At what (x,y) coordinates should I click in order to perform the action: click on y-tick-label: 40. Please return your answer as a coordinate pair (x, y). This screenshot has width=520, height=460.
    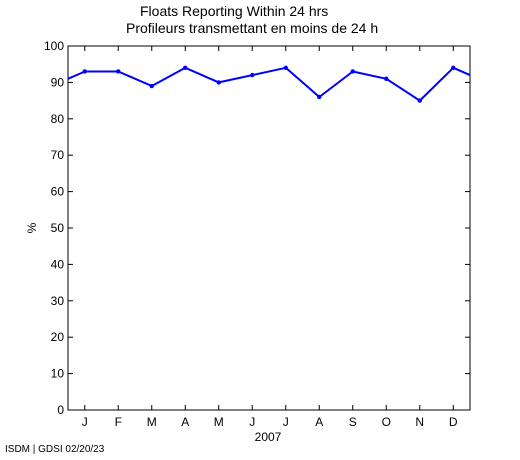
    Looking at the image, I should click on (58, 264).